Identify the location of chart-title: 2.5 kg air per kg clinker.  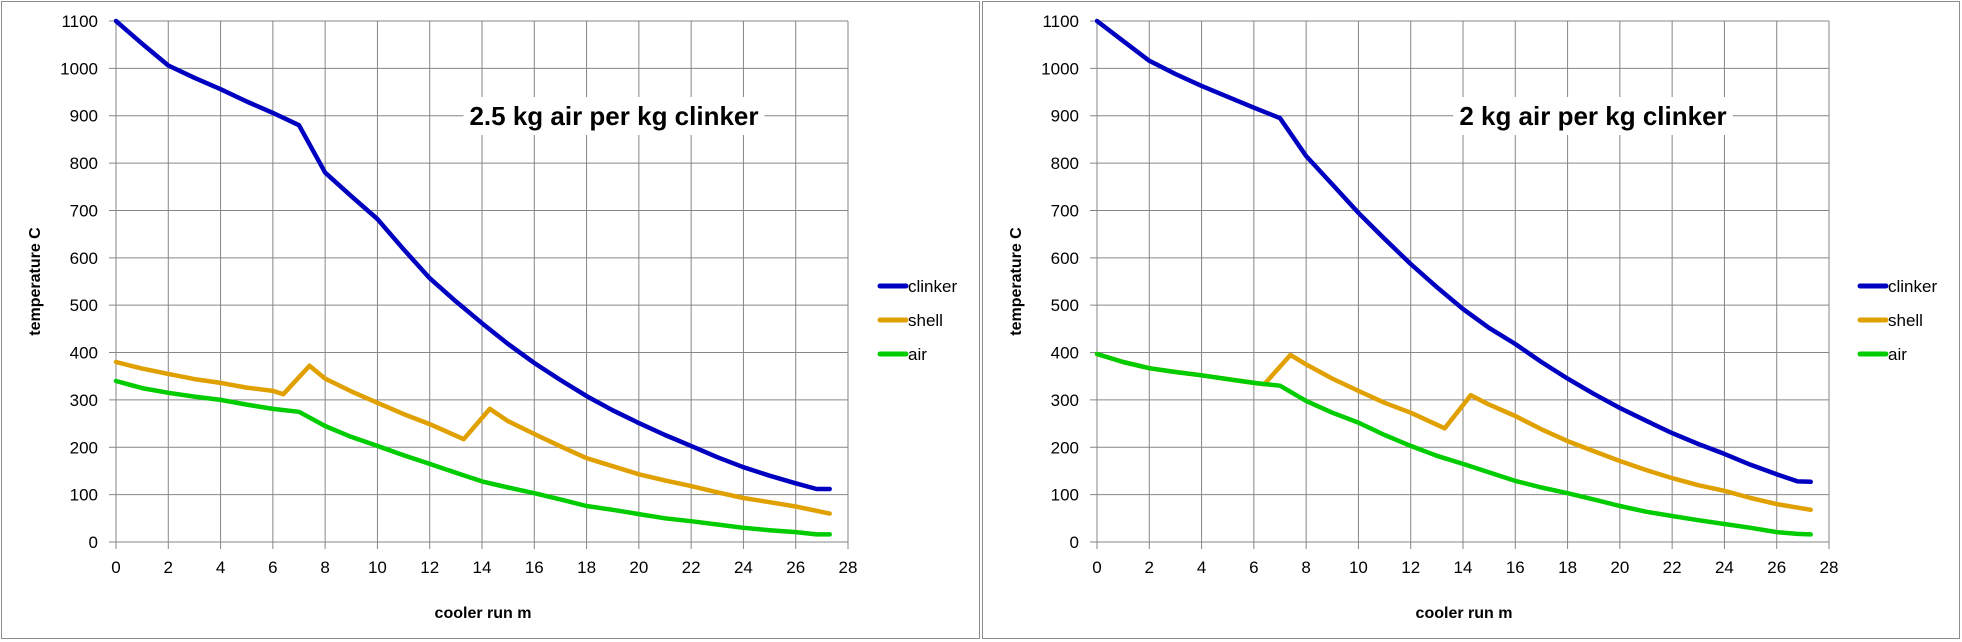
(614, 116).